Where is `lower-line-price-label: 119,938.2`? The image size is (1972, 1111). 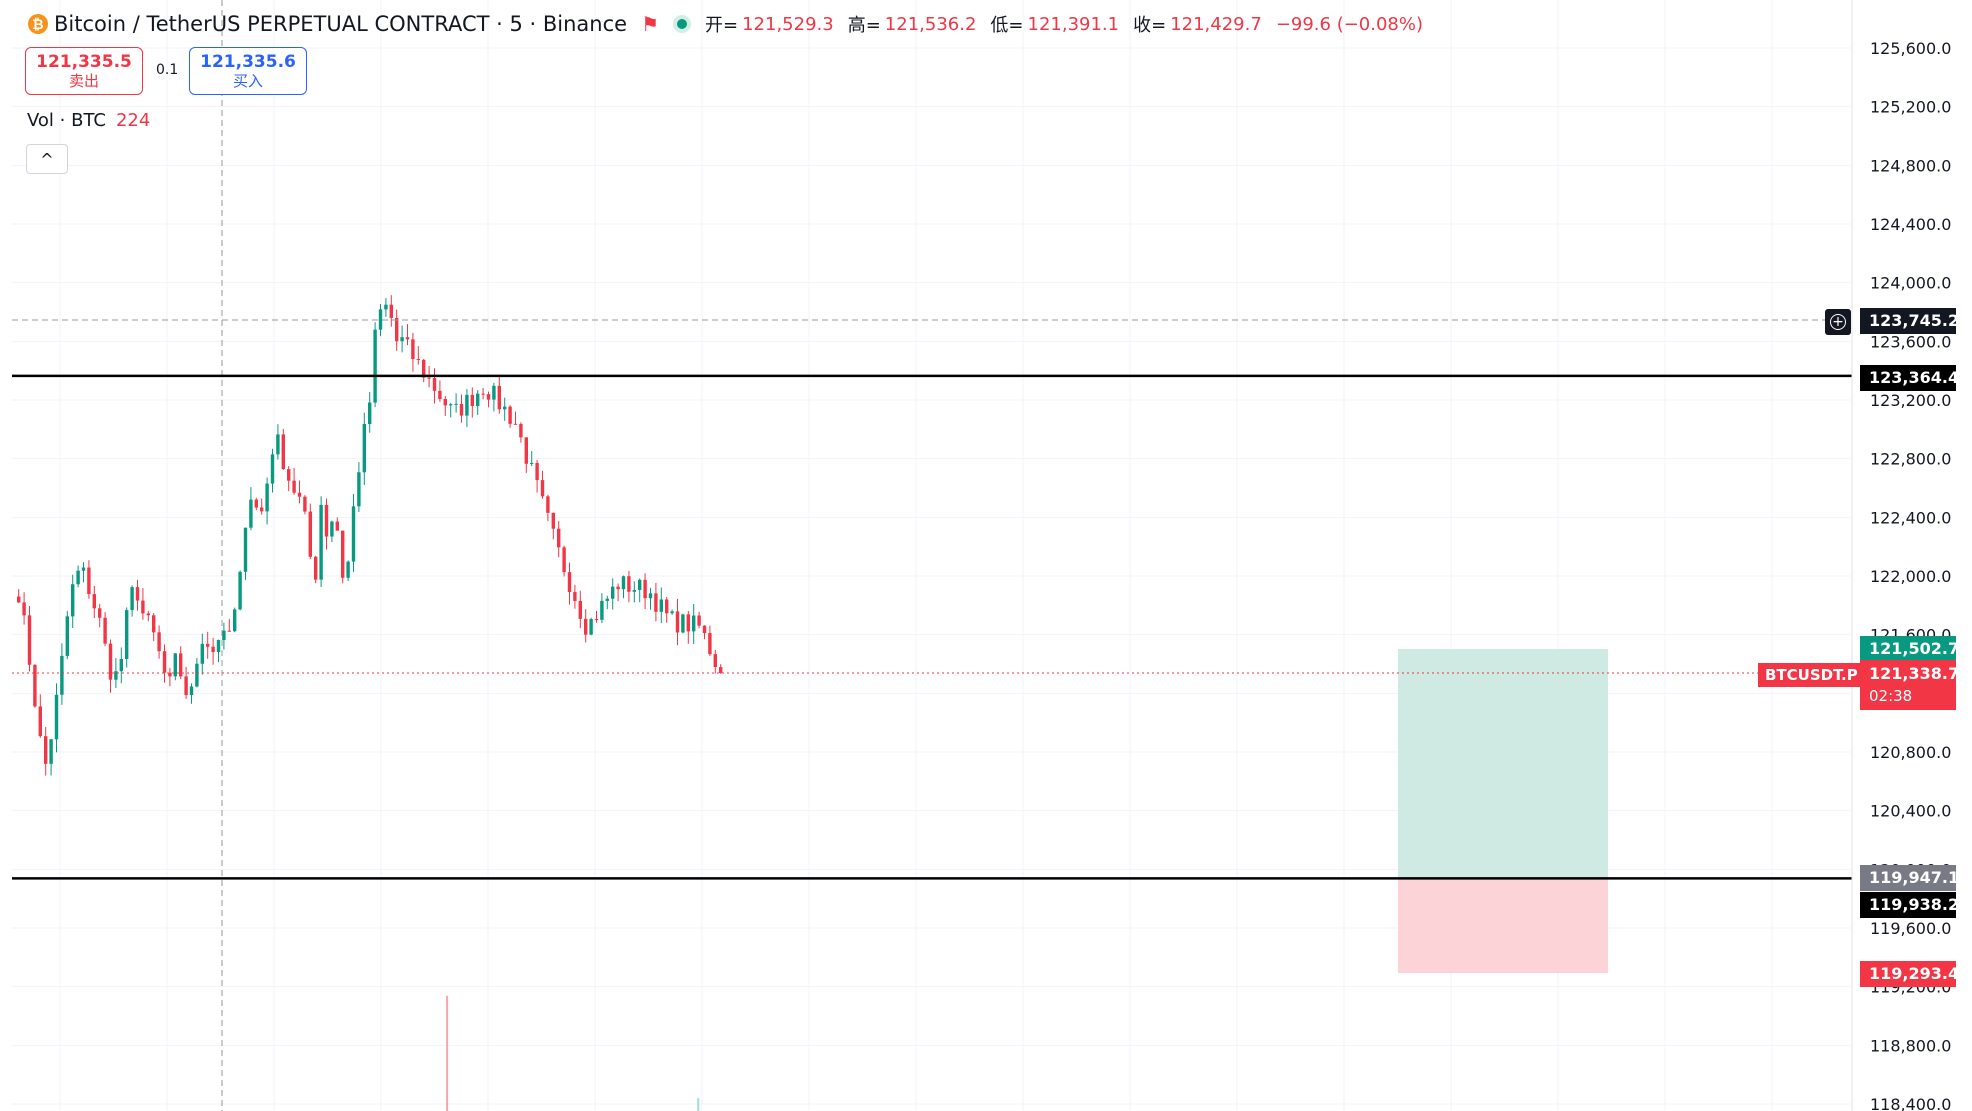
lower-line-price-label: 119,938.2 is located at coordinates (1909, 905).